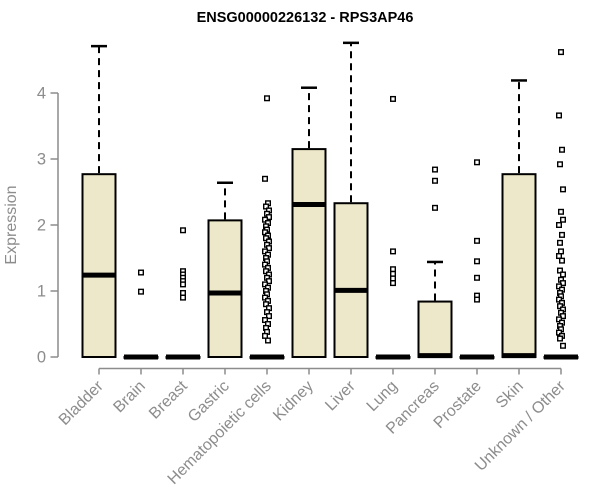  I want to click on box-group-bladder, so click(99, 201).